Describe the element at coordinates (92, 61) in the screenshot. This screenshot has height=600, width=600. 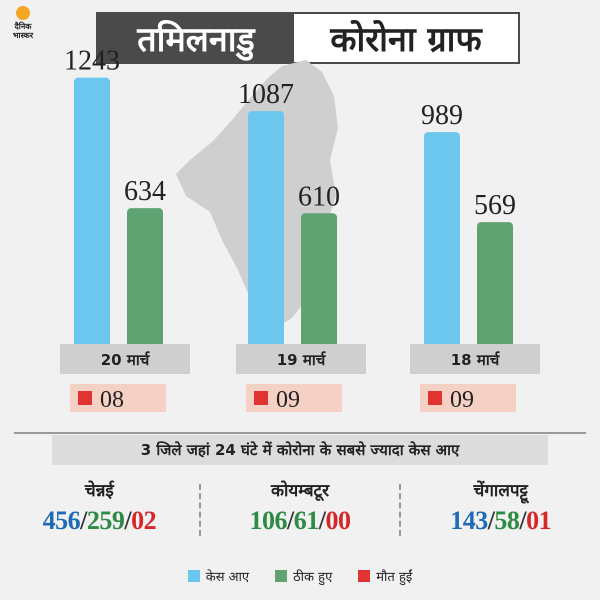
I see `data-label-cases: 1243` at that location.